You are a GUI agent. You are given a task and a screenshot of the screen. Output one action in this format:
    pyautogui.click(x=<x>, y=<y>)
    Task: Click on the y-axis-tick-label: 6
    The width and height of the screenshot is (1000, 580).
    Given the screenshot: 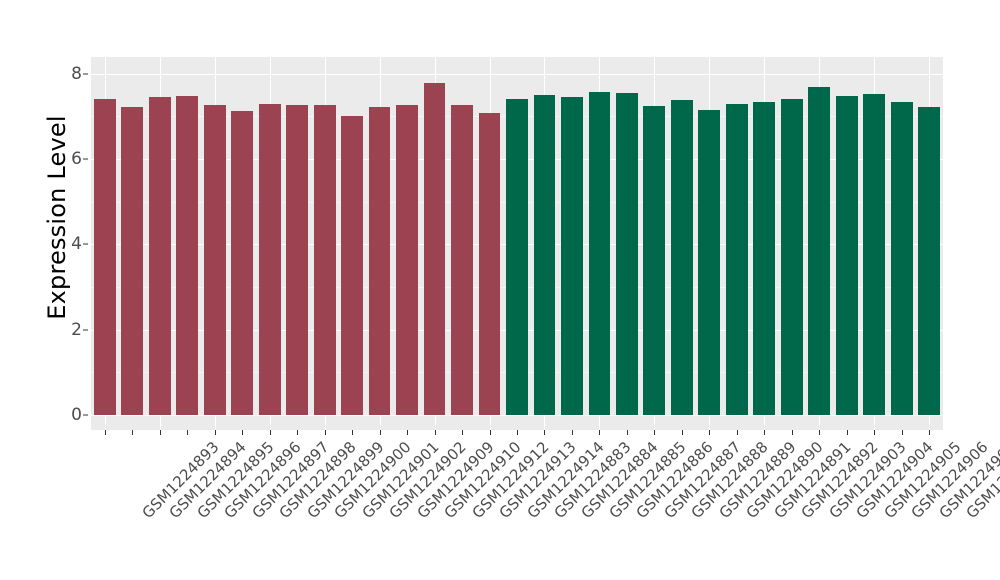 What is the action you would take?
    pyautogui.click(x=76, y=159)
    